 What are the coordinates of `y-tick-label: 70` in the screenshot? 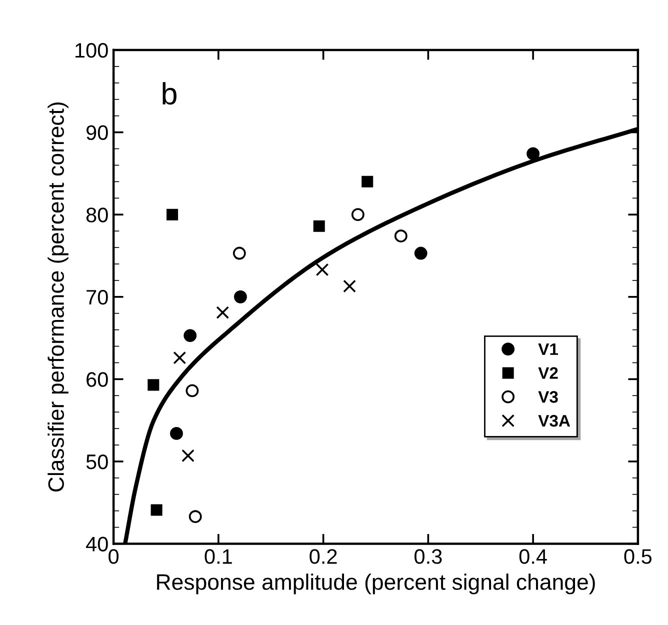 It's located at (97, 297).